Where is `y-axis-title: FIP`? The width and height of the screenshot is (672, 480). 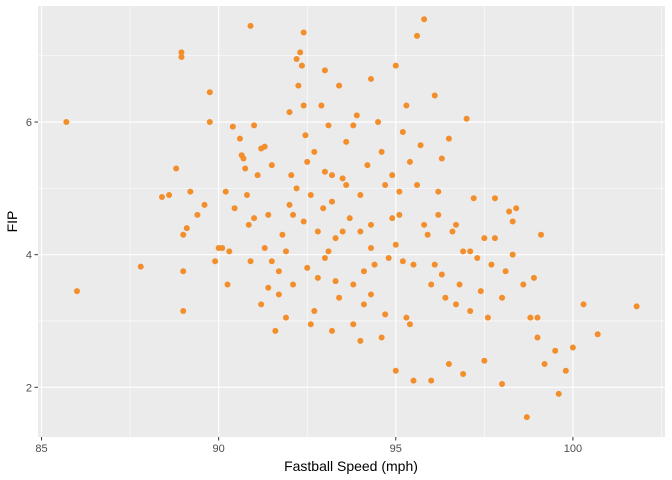 y-axis-title: FIP is located at coordinates (12, 222).